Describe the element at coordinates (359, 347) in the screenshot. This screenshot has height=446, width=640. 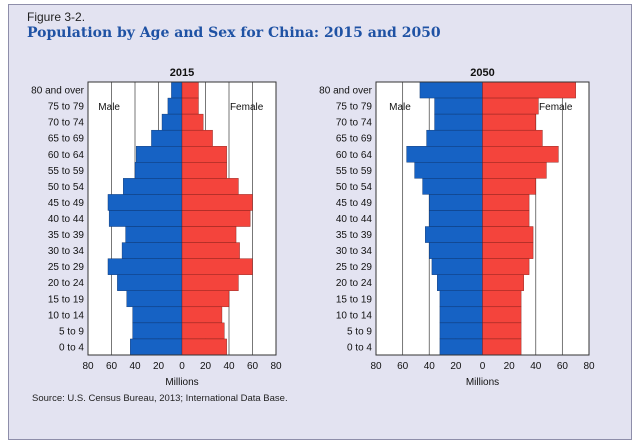
I see `age-group-label: 0 to 4` at that location.